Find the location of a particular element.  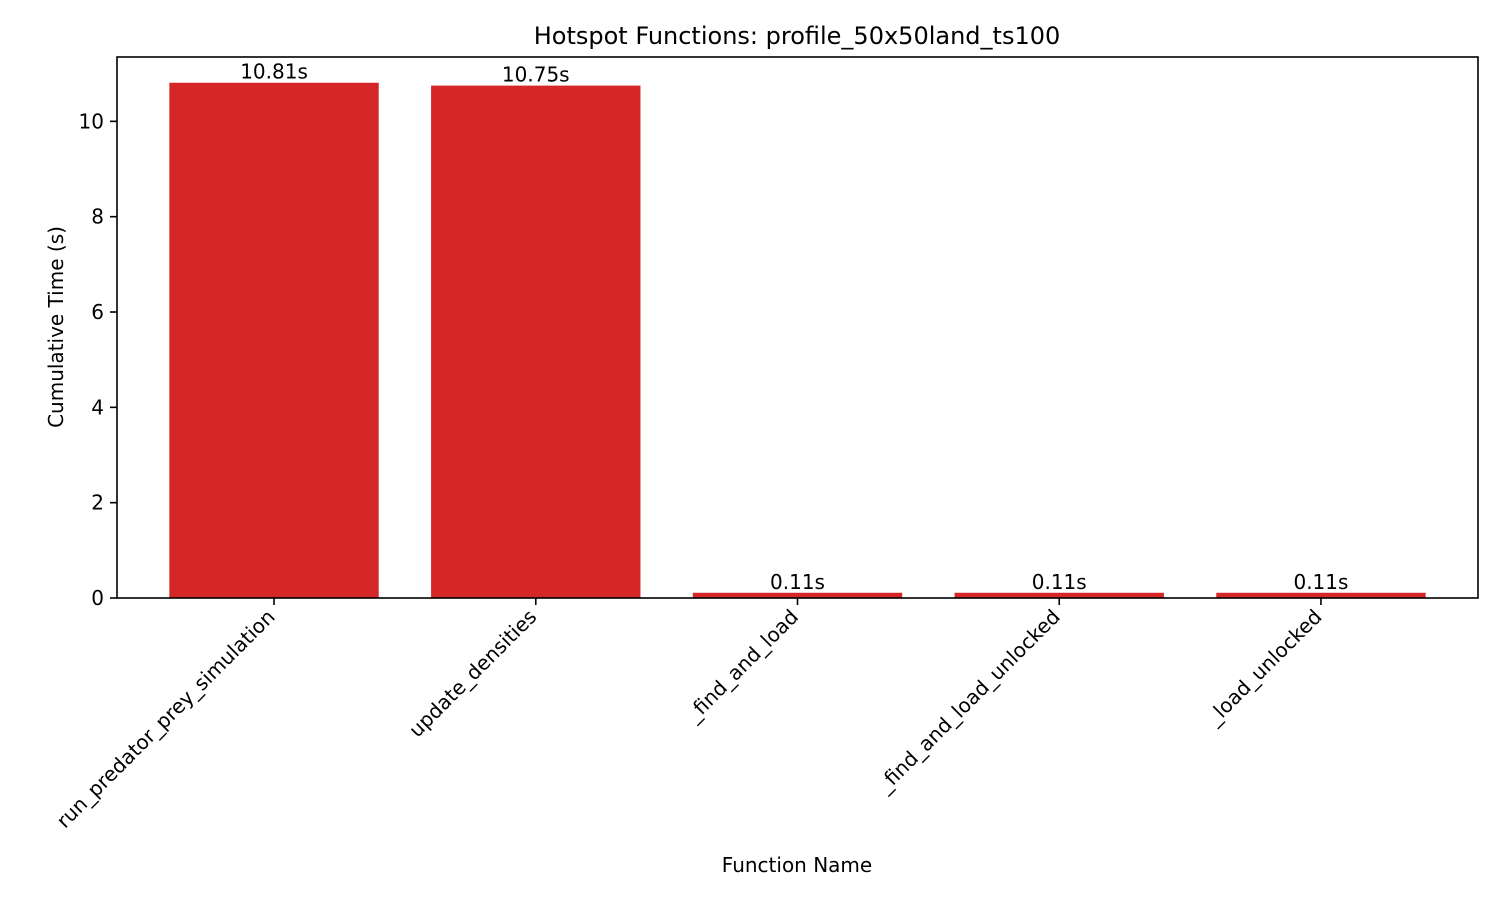

x-tick-label: _load_unlocked is located at coordinates (1264, 668).